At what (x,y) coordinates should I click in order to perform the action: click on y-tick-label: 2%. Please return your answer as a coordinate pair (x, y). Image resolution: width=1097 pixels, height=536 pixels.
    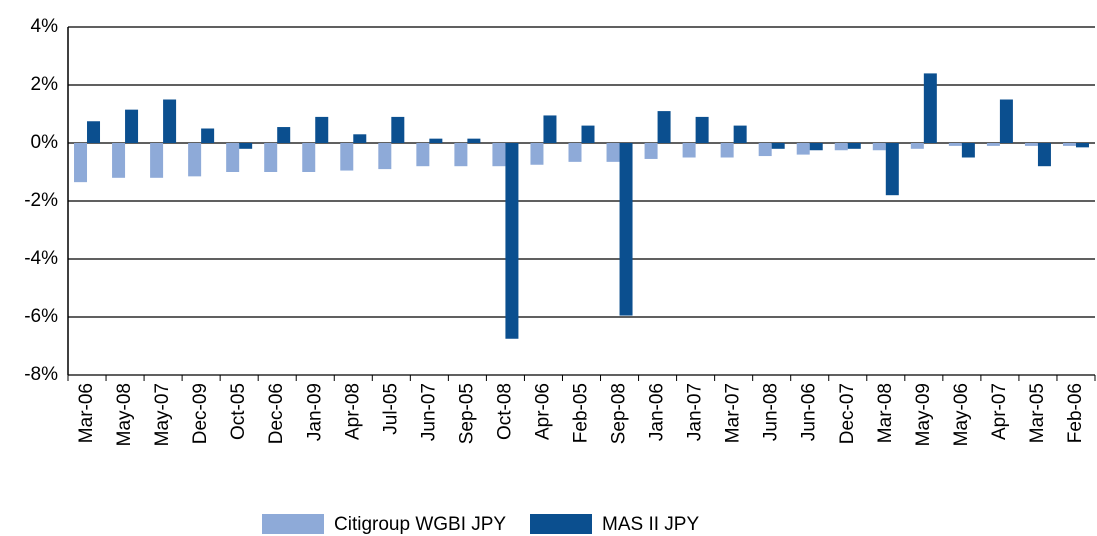
    Looking at the image, I should click on (45, 84).